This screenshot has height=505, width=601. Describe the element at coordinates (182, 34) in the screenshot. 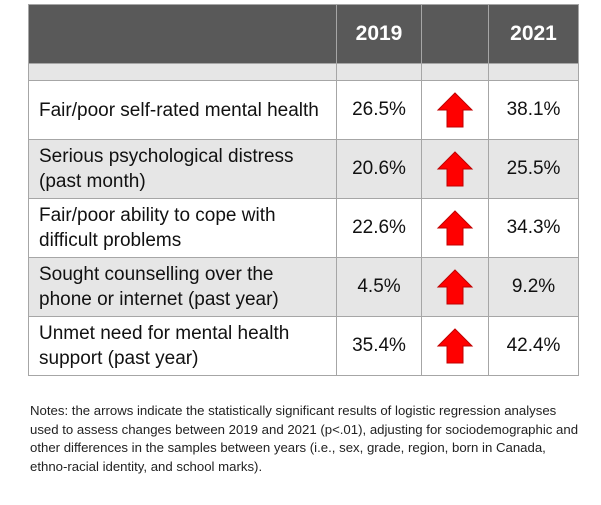

I see `header-label-cell` at that location.